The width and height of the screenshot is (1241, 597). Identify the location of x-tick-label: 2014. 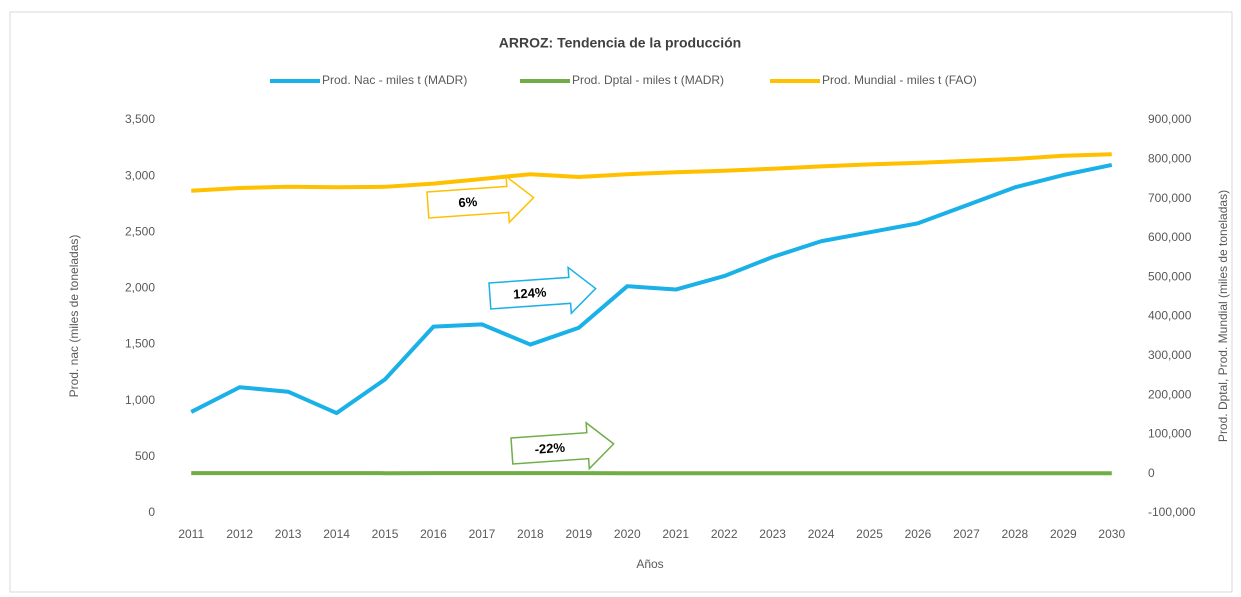
(336, 534).